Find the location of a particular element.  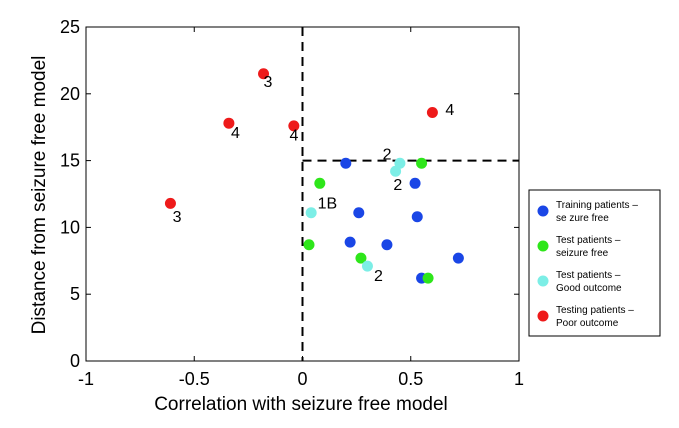

legend-label: Testing patients – is located at coordinates (595, 310).